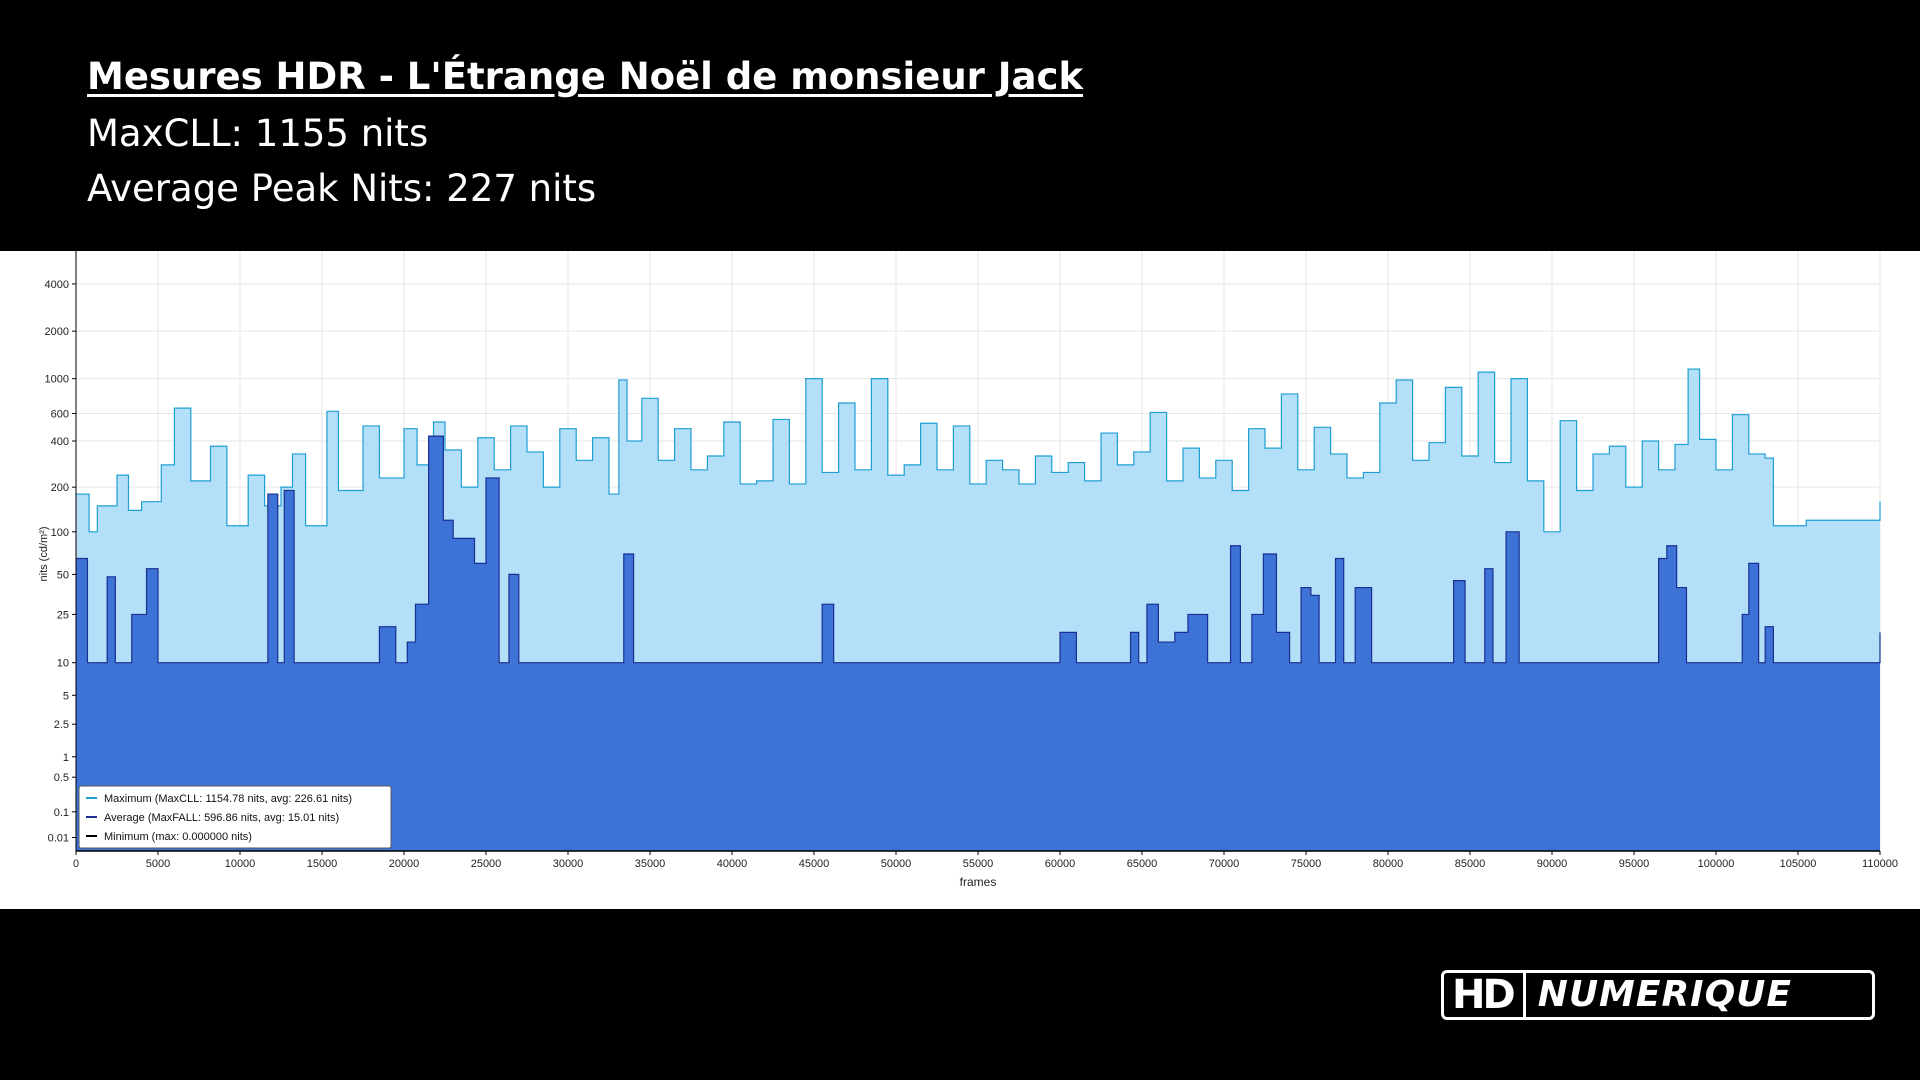 This screenshot has height=1080, width=1920. Describe the element at coordinates (1060, 864) in the screenshot. I see `x-tick-label: 60000` at that location.